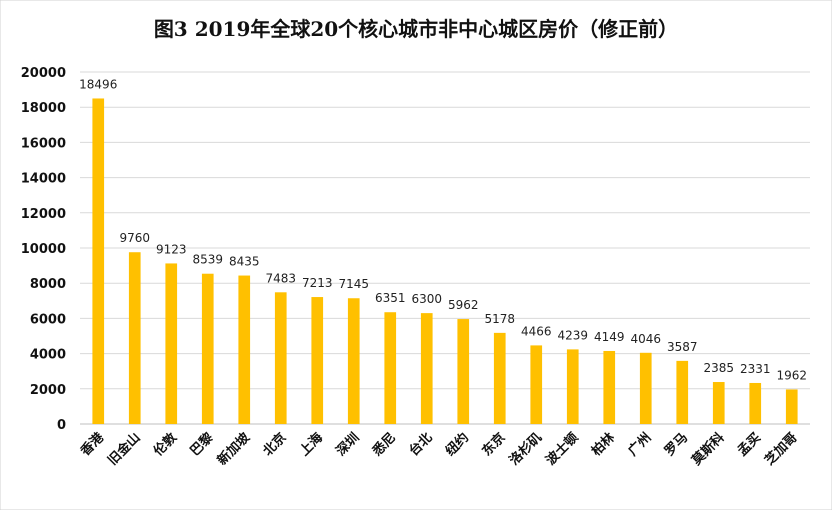  I want to click on data-label: 8435, so click(244, 262).